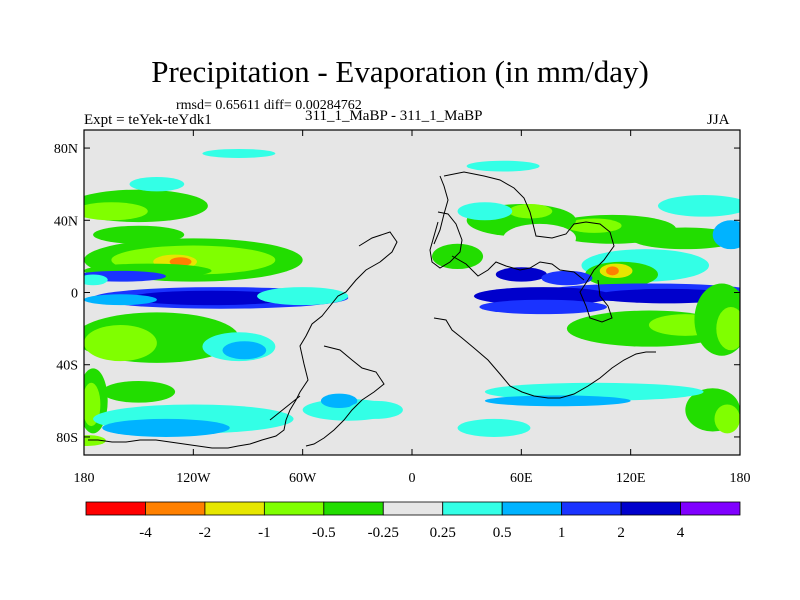  I want to click on coastline-europe, so click(446, 240).